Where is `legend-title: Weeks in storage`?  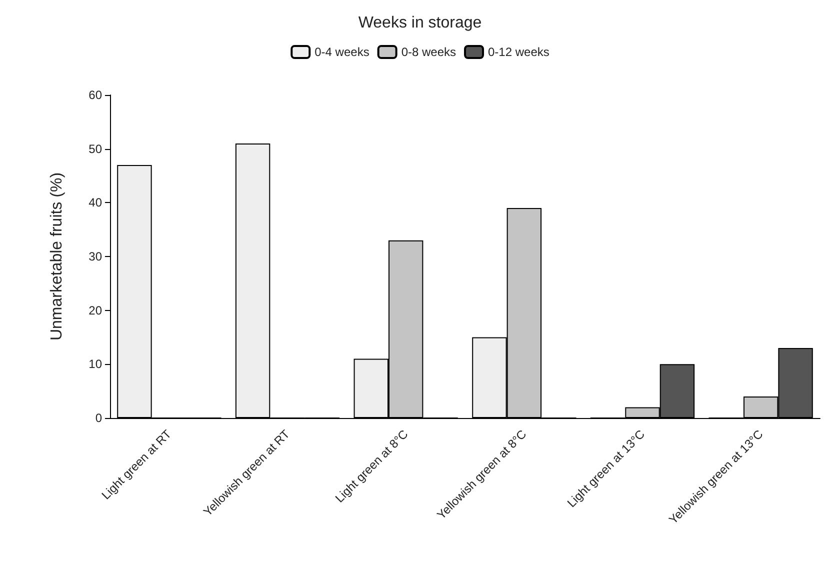 legend-title: Weeks in storage is located at coordinates (420, 23).